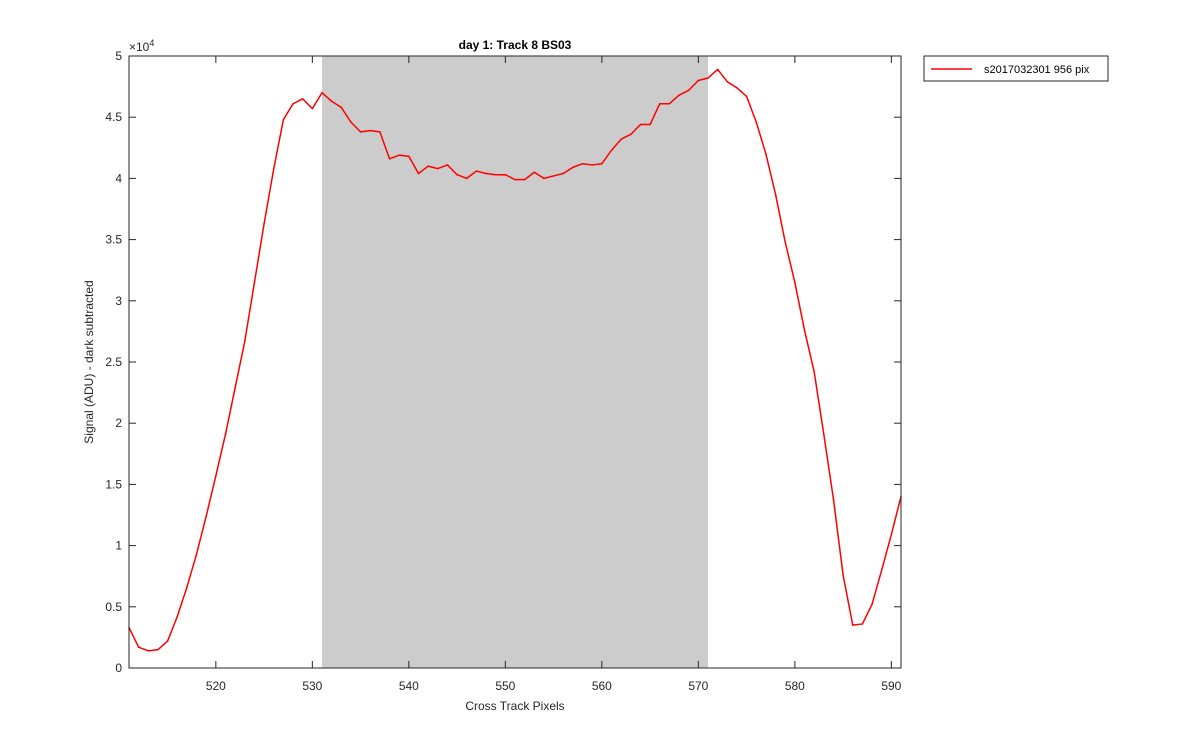 This screenshot has height=750, width=1200. I want to click on x-tick-label: 520, so click(216, 686).